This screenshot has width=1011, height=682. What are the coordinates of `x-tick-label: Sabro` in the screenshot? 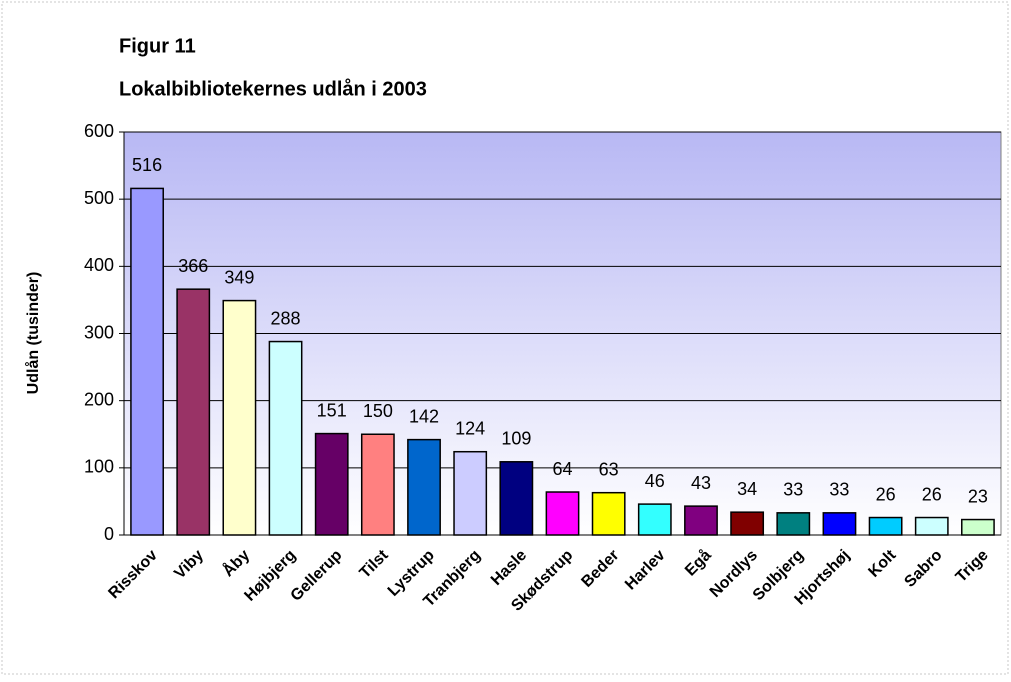 It's located at (923, 569).